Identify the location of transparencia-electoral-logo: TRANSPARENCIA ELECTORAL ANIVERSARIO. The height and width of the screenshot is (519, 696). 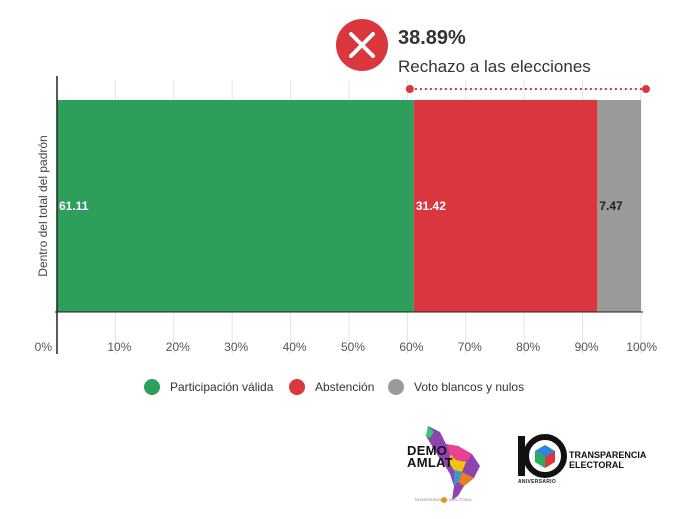
(582, 462).